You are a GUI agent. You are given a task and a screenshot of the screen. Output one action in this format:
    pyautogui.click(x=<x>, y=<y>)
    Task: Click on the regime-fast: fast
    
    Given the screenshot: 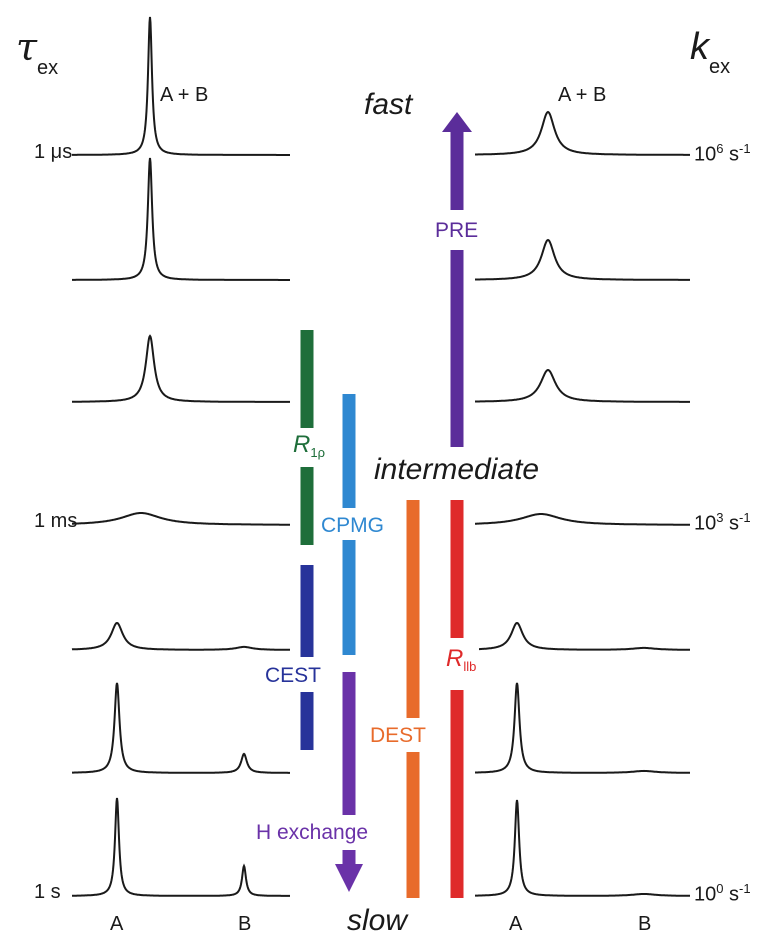 What is the action you would take?
    pyautogui.click(x=388, y=104)
    